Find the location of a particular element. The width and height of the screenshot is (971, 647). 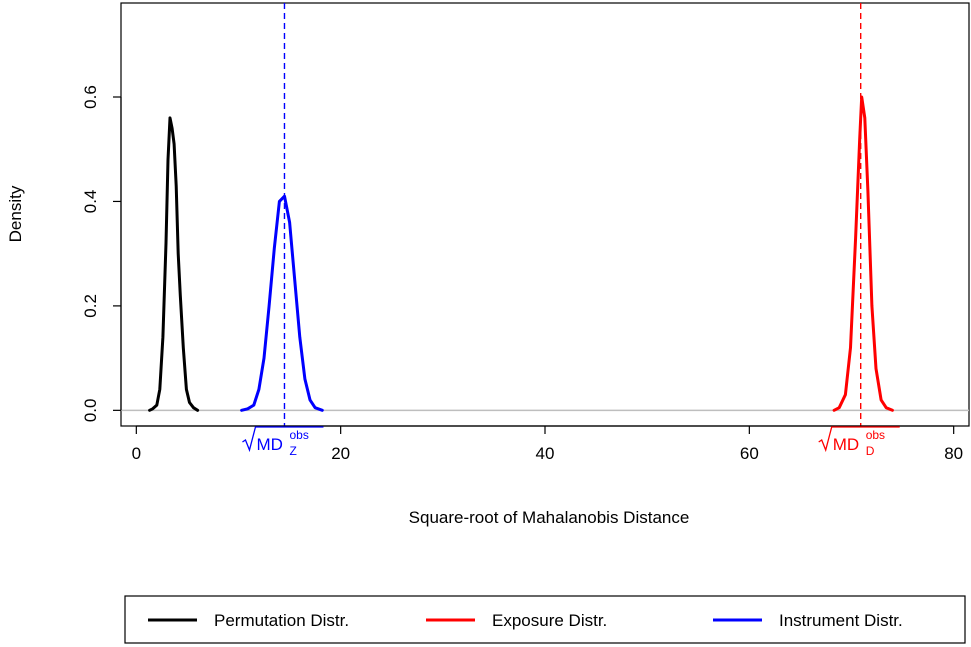

annotation-sub: Z is located at coordinates (292, 451).